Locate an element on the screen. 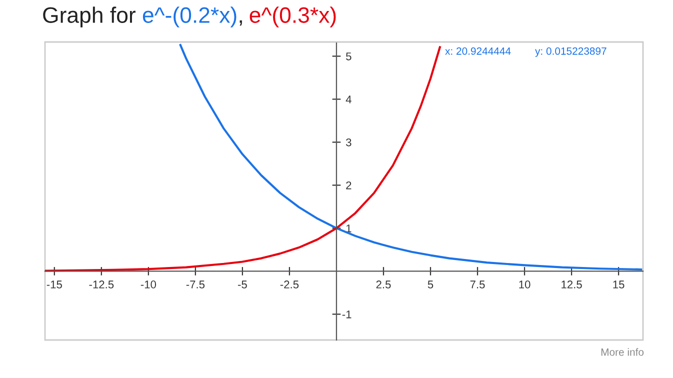  series-label: e^-(0.2*x) is located at coordinates (189, 17).